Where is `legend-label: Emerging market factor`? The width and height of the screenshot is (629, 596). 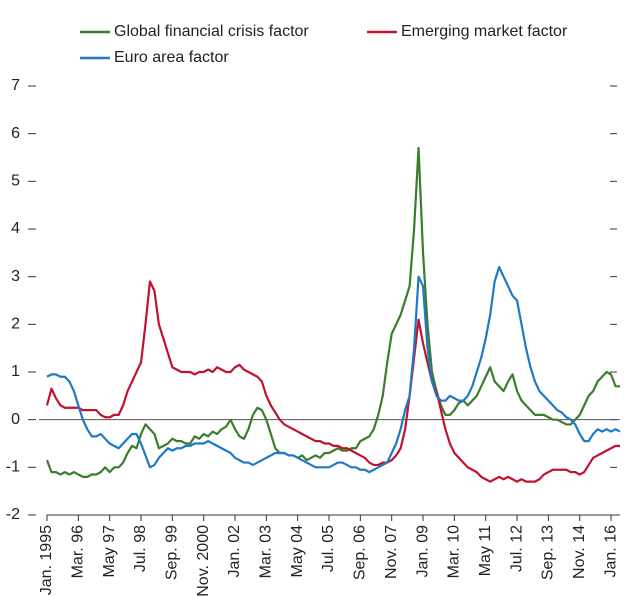 legend-label: Emerging market factor is located at coordinates (484, 31).